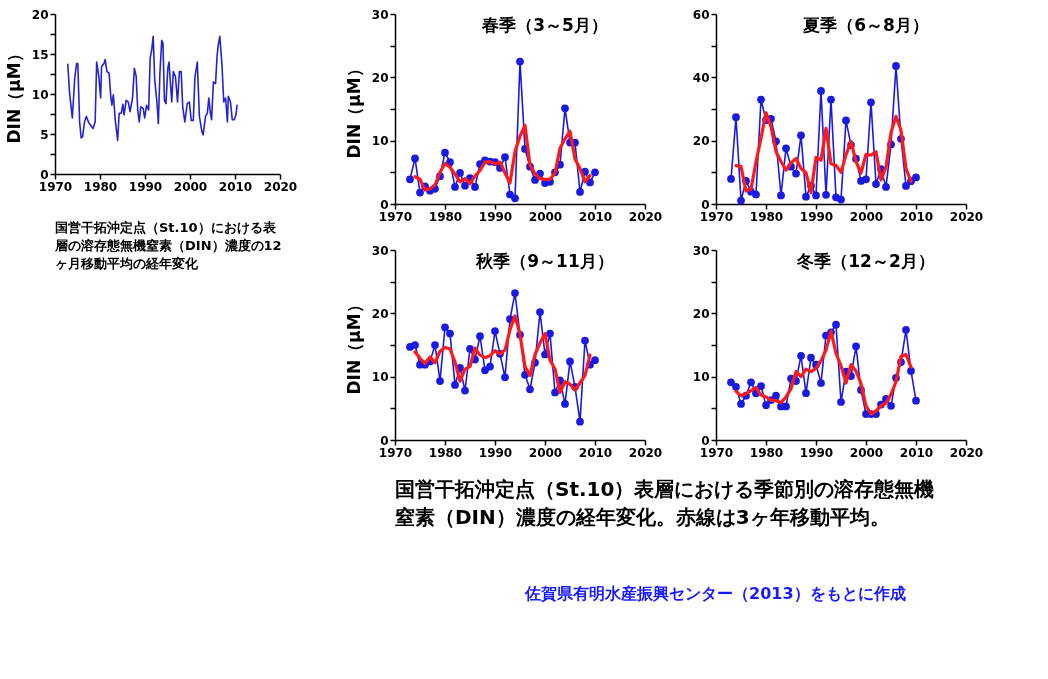 This screenshot has width=1048, height=679. I want to click on text: 国営干拓沖定点（St.10）における表層の溶存態無機窒素（DIN）濃度の12ヶ月移動平均の経年変化, so click(168, 245).